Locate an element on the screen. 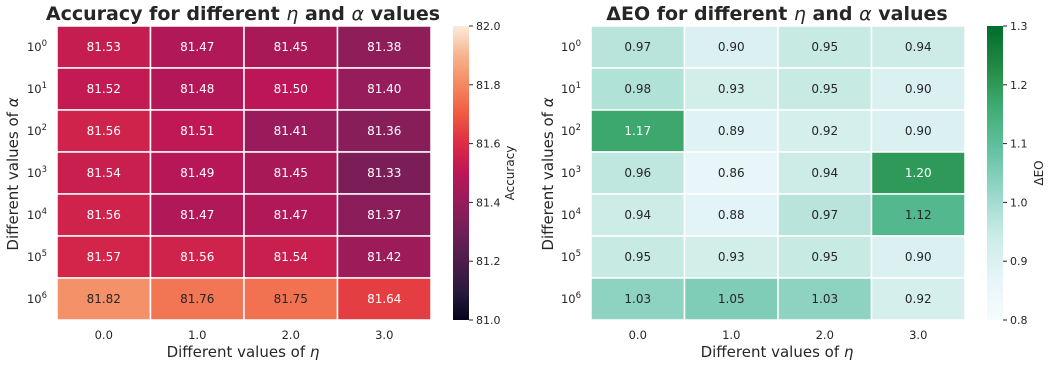 This screenshot has height=366, width=1053. cell-value-label: 81.64 is located at coordinates (384, 299).